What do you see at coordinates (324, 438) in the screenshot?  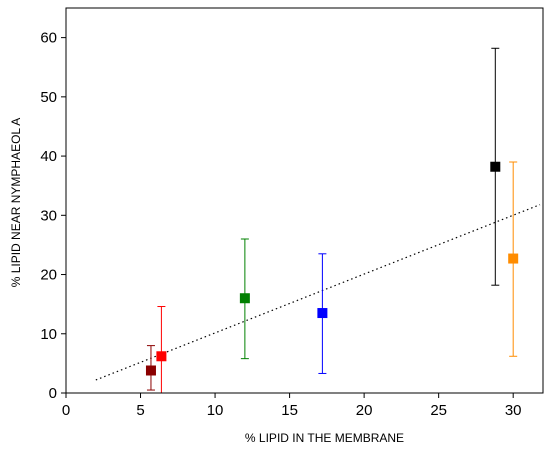 I see `x-axis-label: % LIPID IN THE MEMBRANE` at bounding box center [324, 438].